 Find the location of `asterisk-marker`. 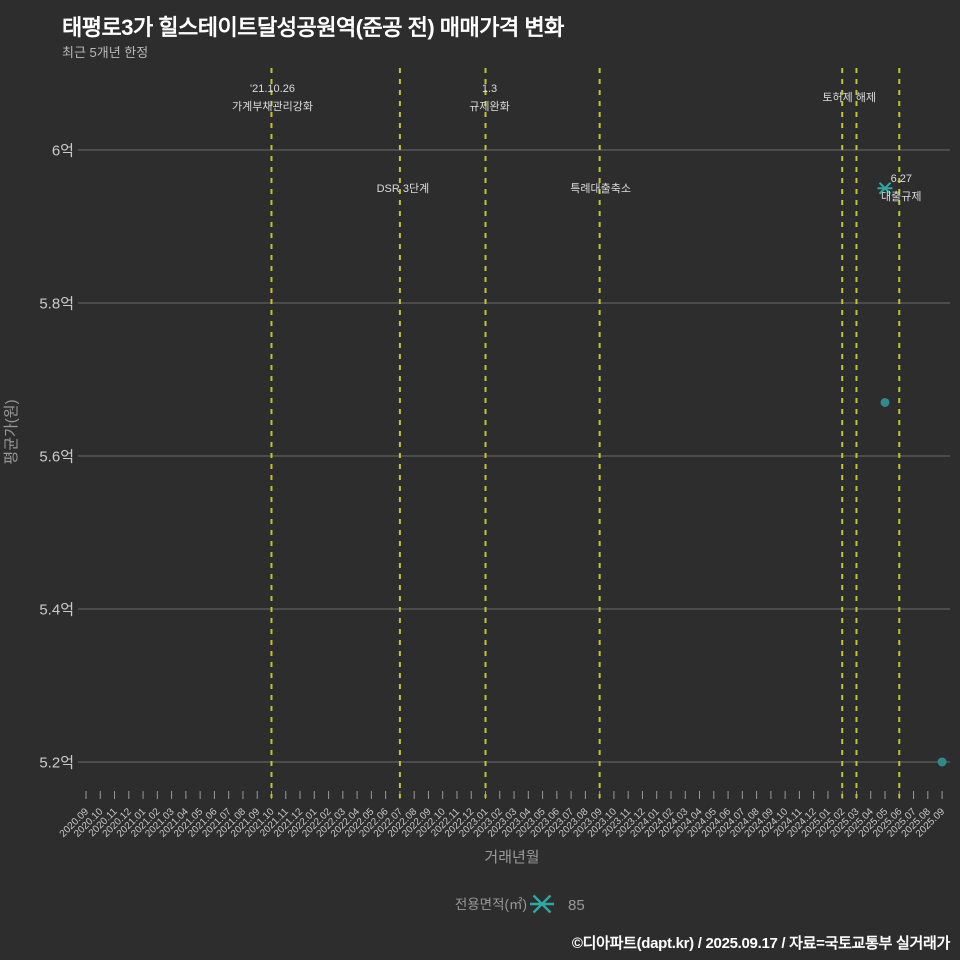

asterisk-marker is located at coordinates (542, 904).